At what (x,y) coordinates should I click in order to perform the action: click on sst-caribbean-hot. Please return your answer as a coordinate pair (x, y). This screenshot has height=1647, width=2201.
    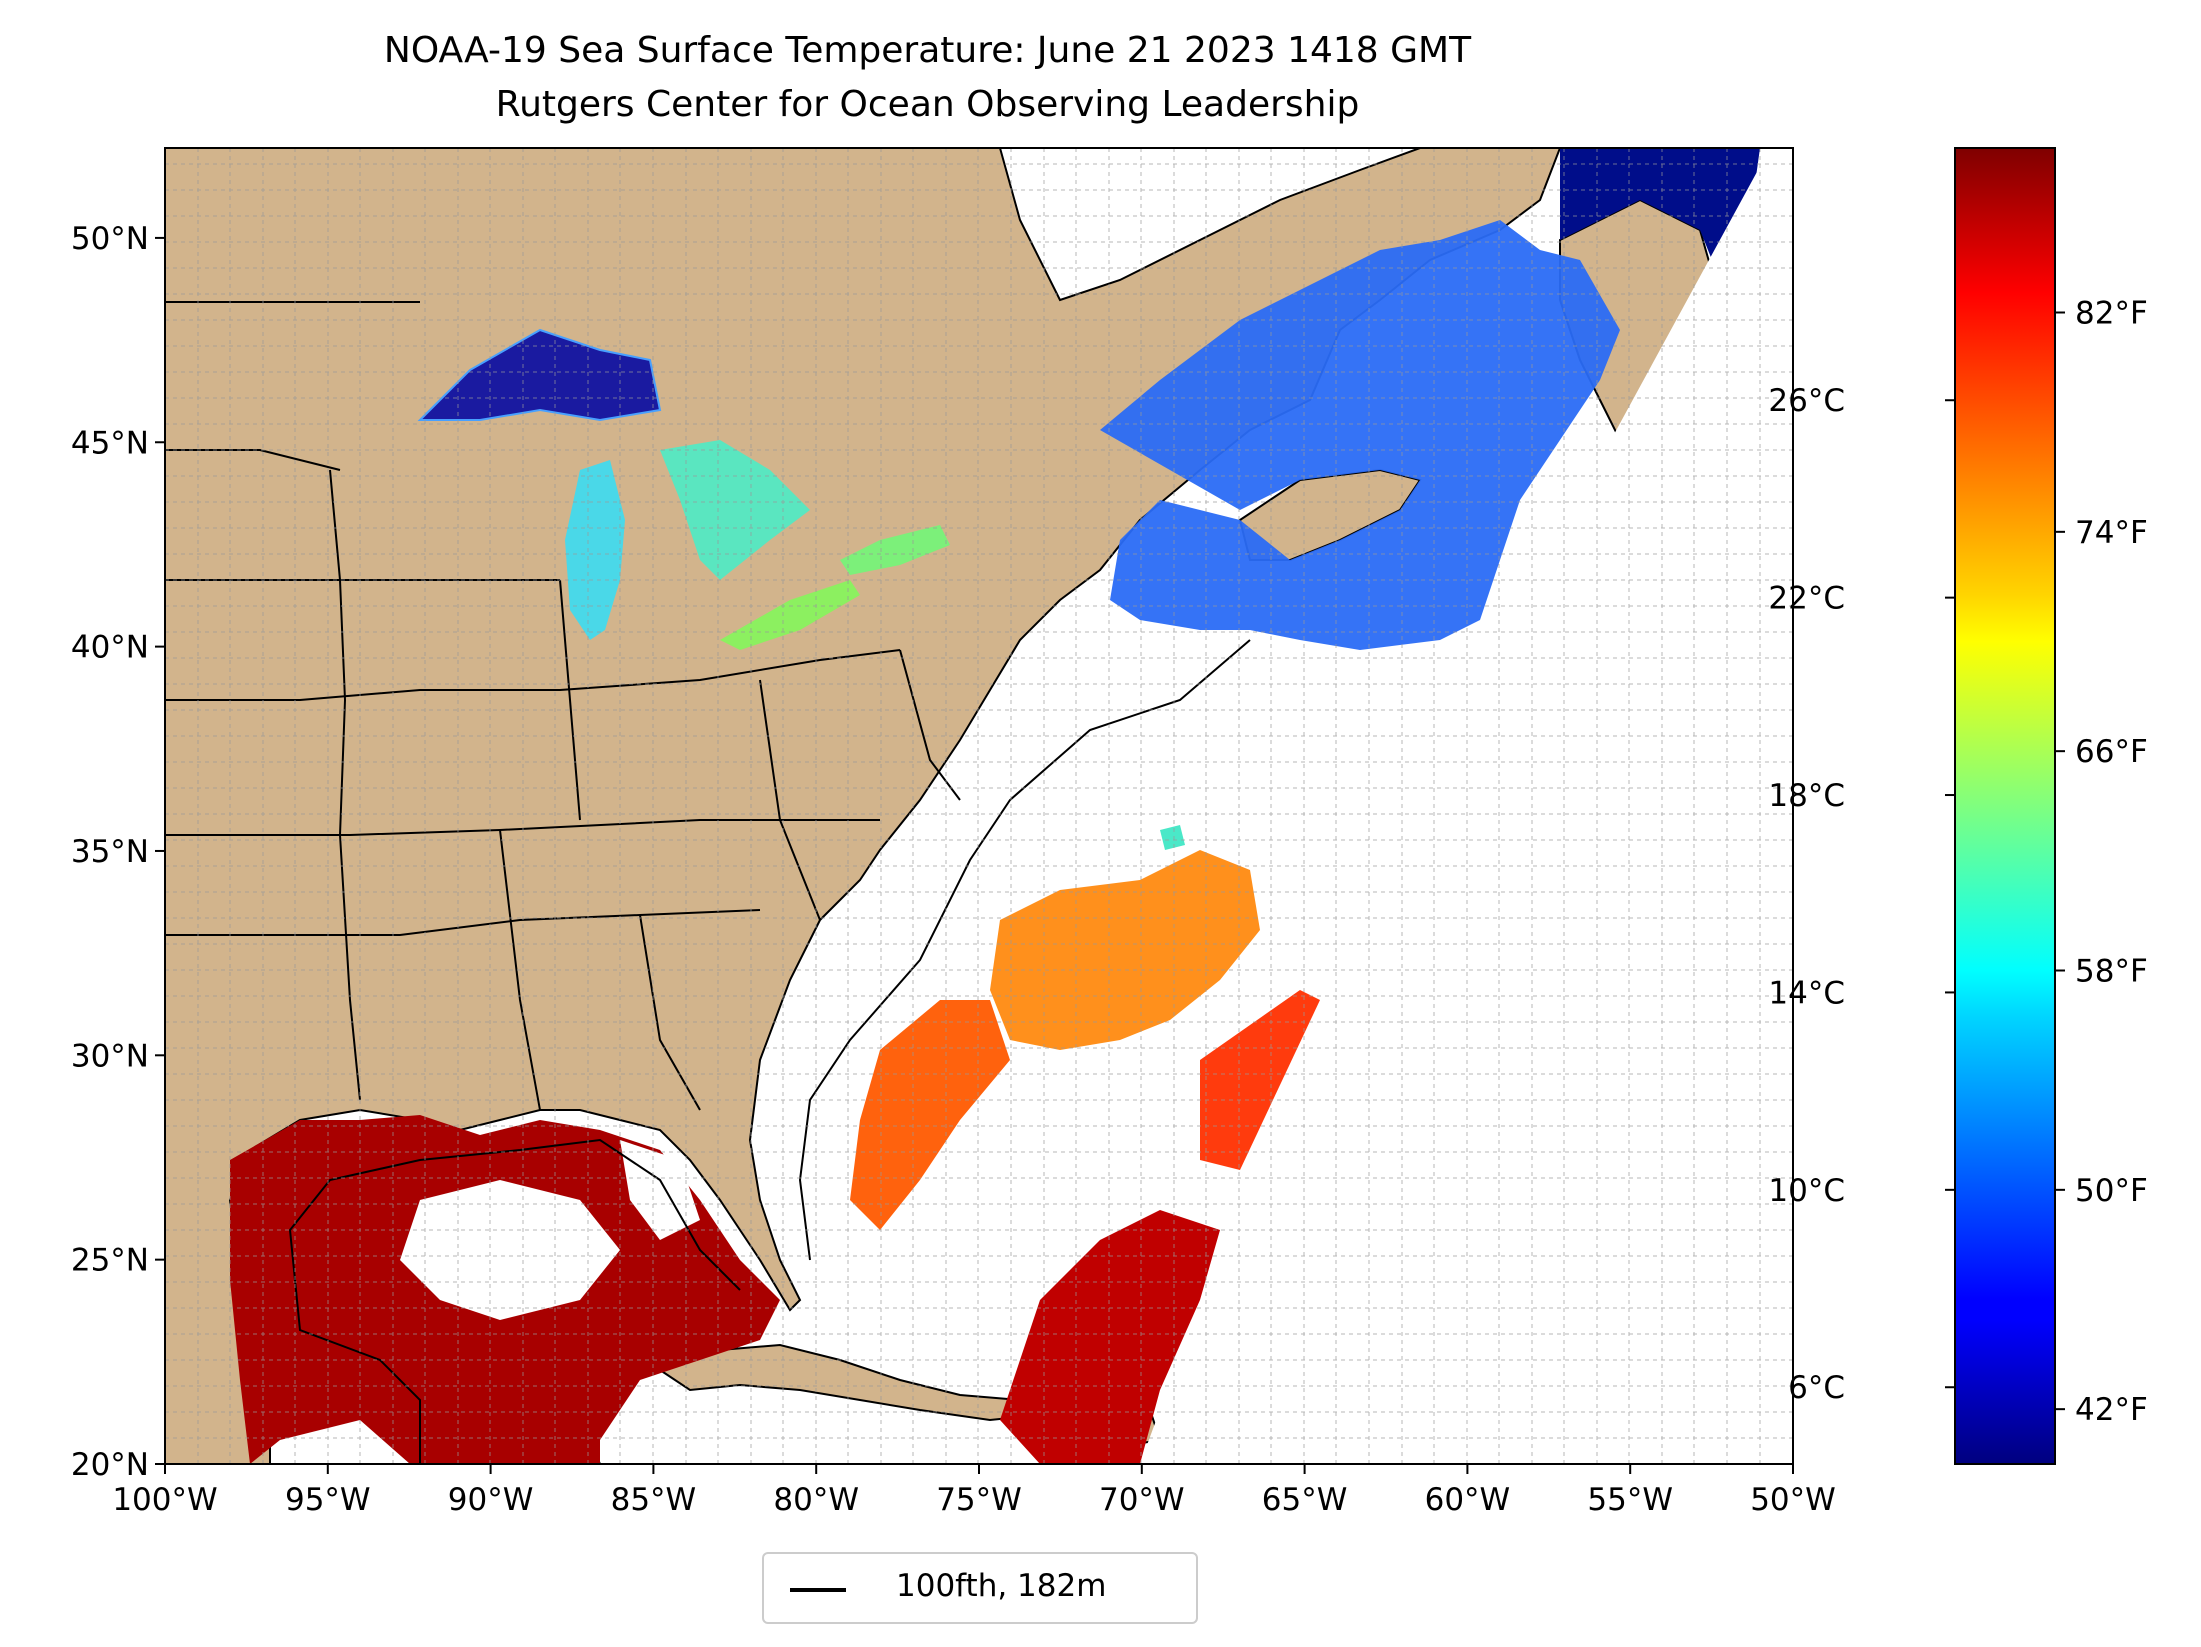
    Looking at the image, I should click on (1110, 1337).